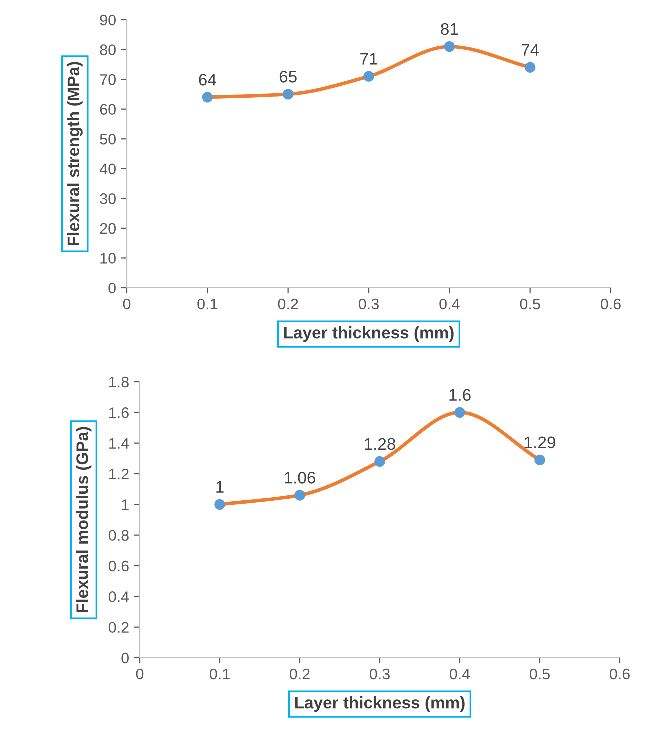  I want to click on y-tick-label: 50, so click(108, 139).